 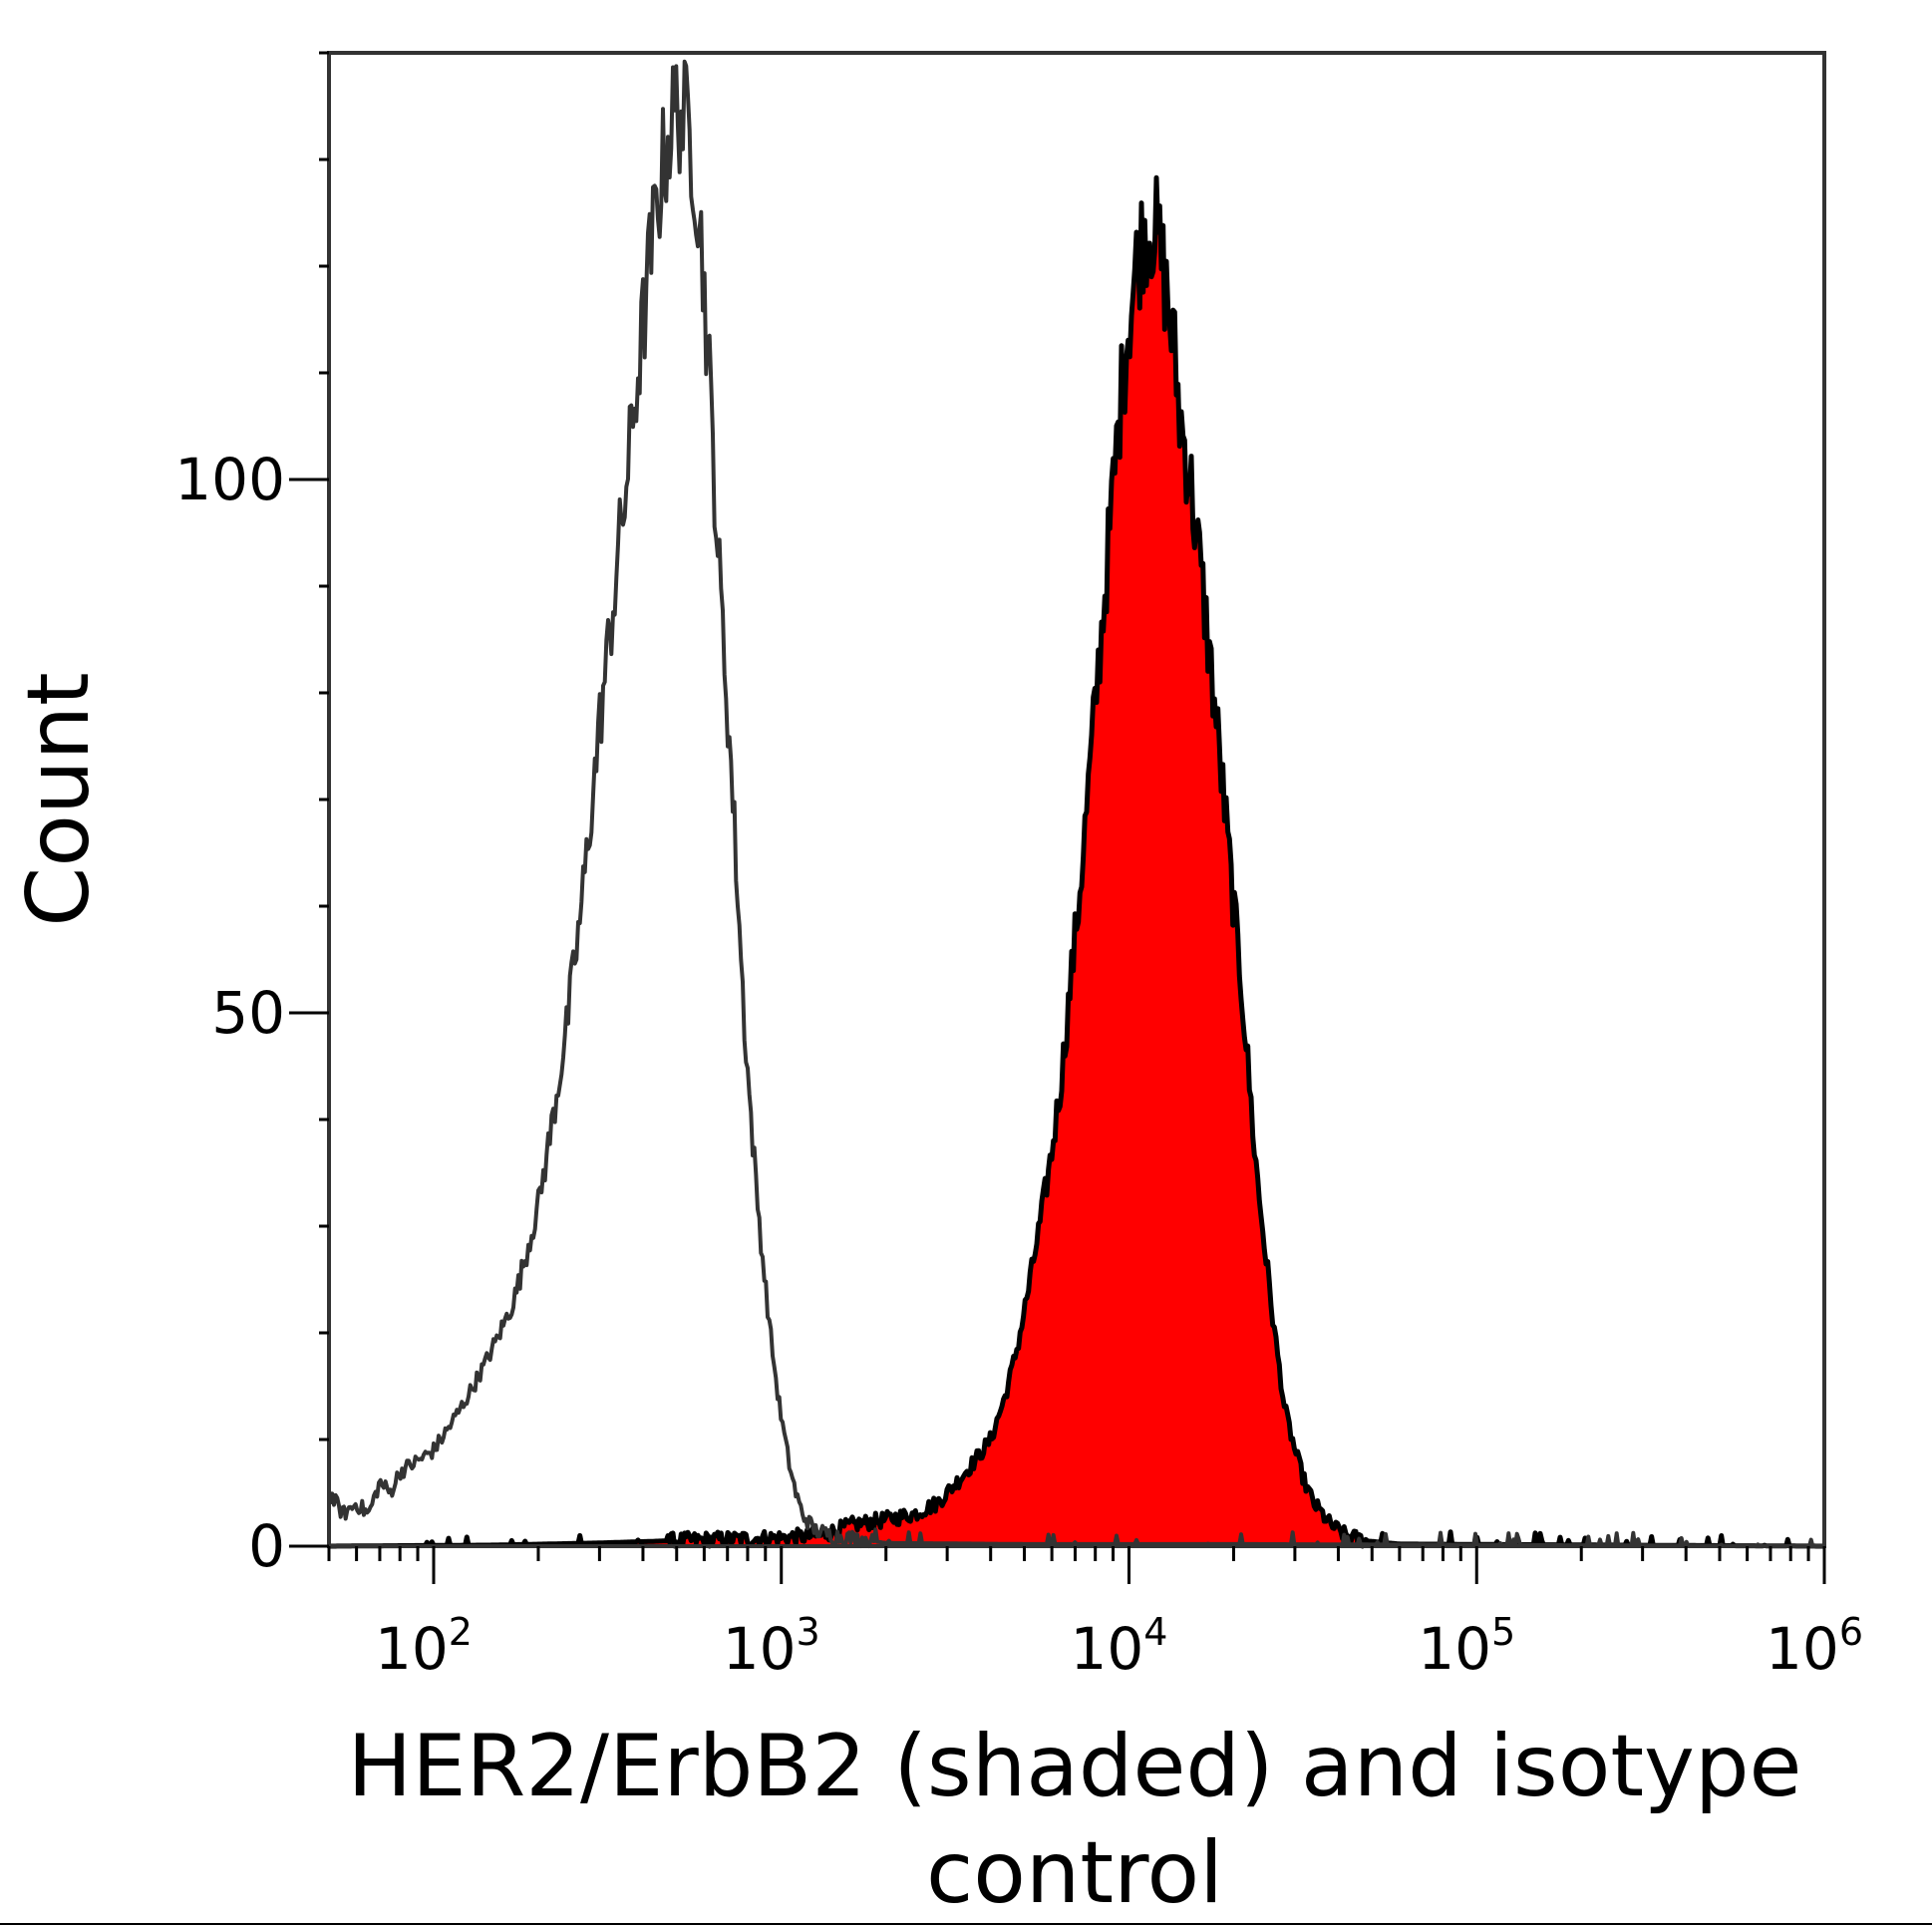 What do you see at coordinates (1074, 1873) in the screenshot?
I see `x-axis-title-line-2: control` at bounding box center [1074, 1873].